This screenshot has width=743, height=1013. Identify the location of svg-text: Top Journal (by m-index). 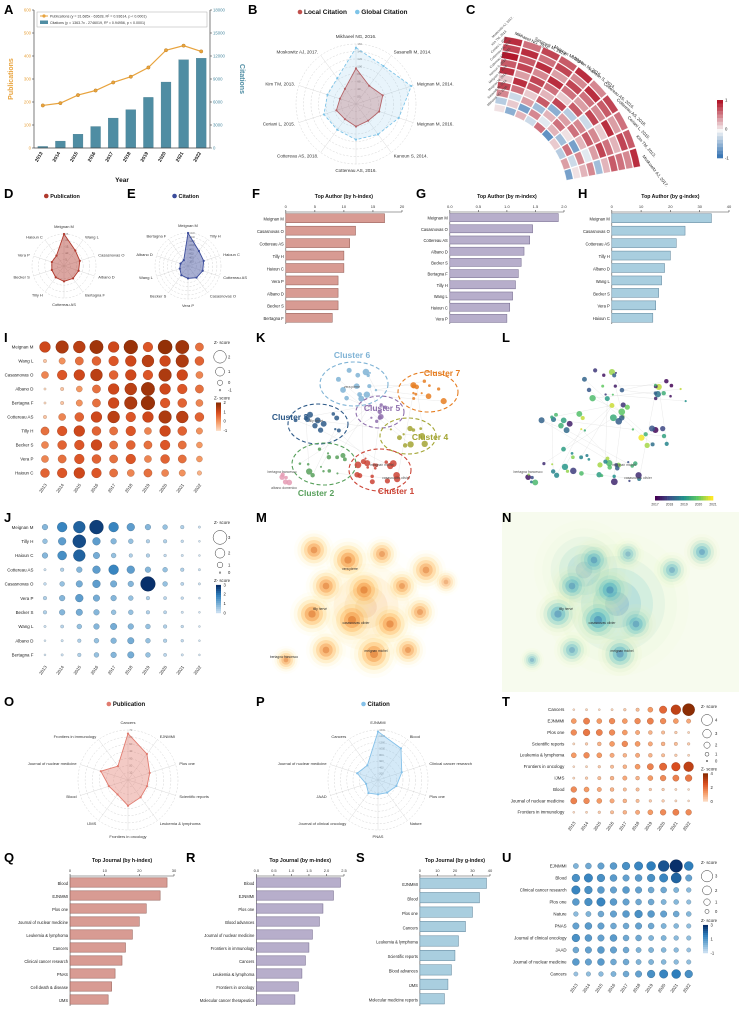
(300, 861).